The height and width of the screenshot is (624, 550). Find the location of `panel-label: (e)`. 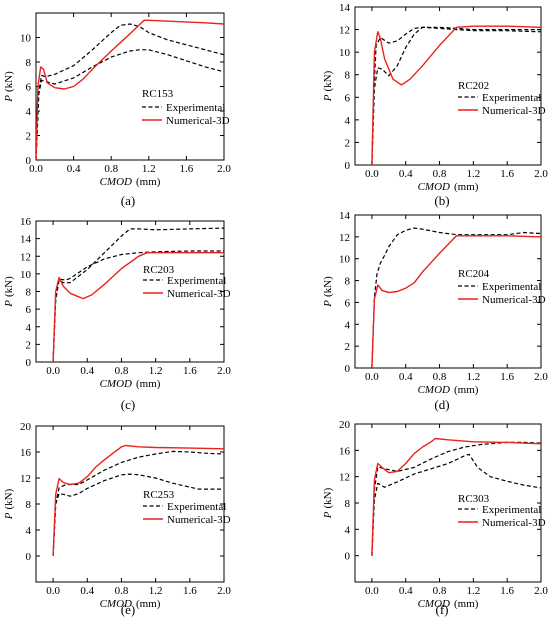

panel-label: (e) is located at coordinates (128, 609).